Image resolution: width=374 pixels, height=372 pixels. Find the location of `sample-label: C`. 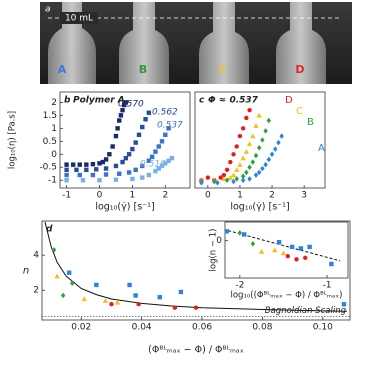

sample-label: C is located at coordinates (222, 69).